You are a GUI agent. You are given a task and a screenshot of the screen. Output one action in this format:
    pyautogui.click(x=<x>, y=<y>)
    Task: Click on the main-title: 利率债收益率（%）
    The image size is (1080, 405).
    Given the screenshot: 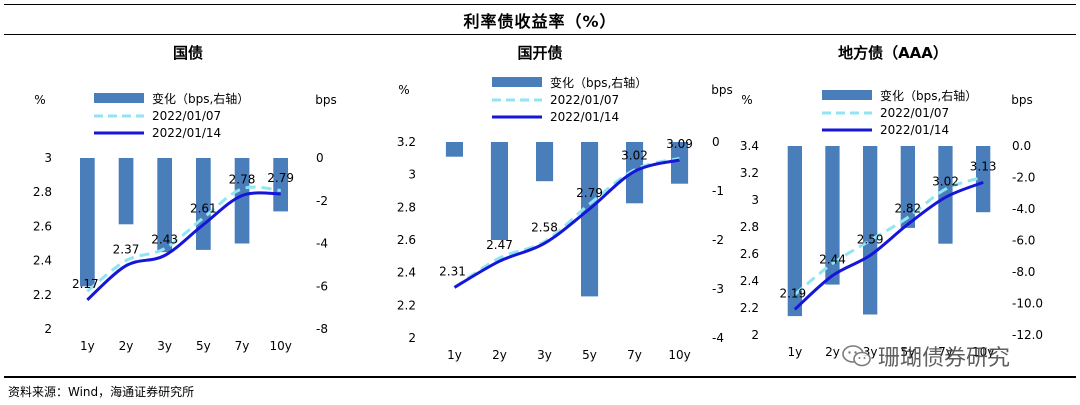 What is the action you would take?
    pyautogui.click(x=540, y=21)
    